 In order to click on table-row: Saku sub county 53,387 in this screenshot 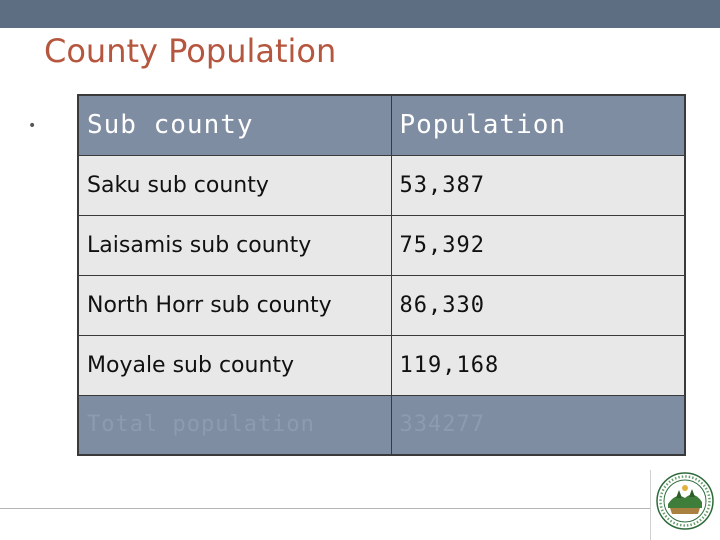, I will do `click(381, 185)`.